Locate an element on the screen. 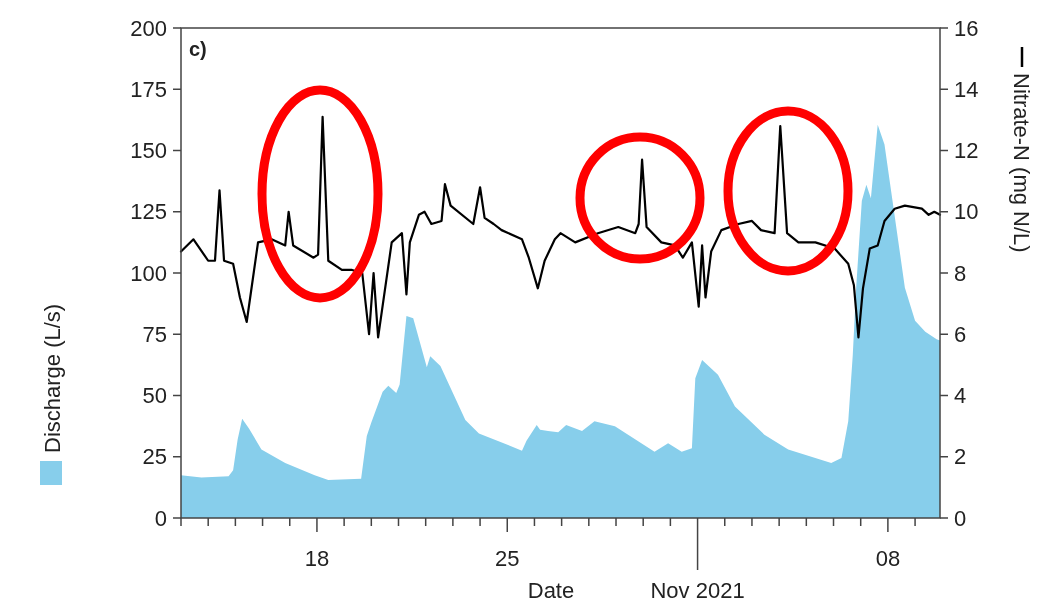 This screenshot has width=1037, height=606. y-tick-label: 175 is located at coordinates (148, 89).